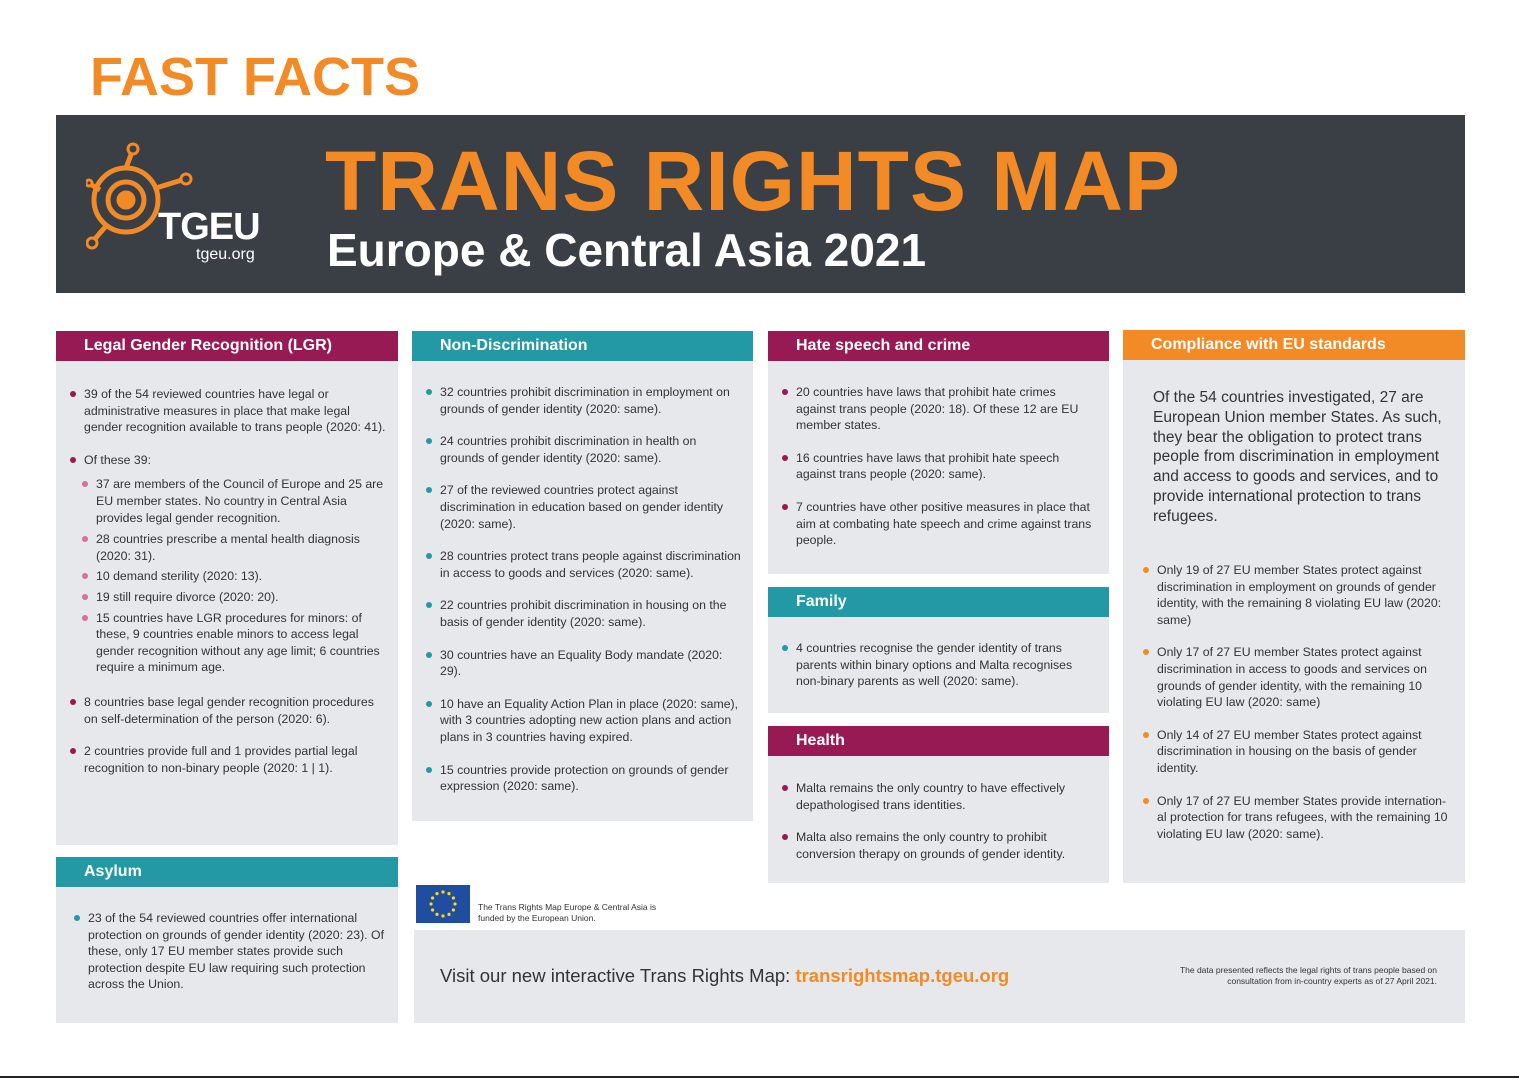 The height and width of the screenshot is (1080, 1519). I want to click on logo-url: tgeu.org, so click(225, 254).